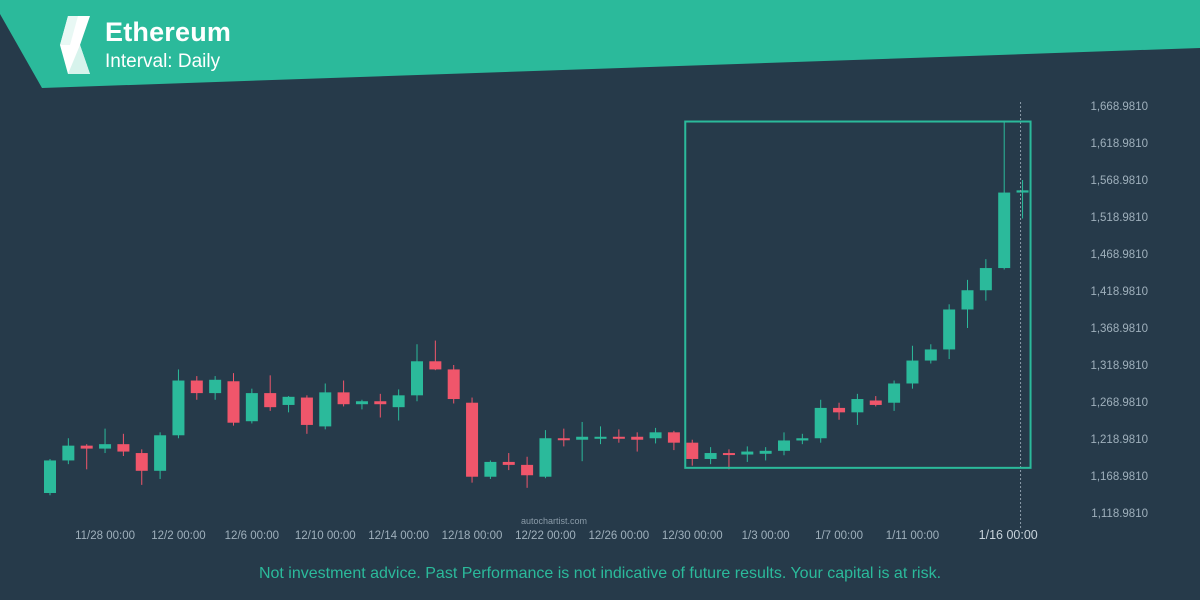 This screenshot has height=600, width=1200. What do you see at coordinates (1119, 440) in the screenshot?
I see `y-tick-label: 1,218.9810` at bounding box center [1119, 440].